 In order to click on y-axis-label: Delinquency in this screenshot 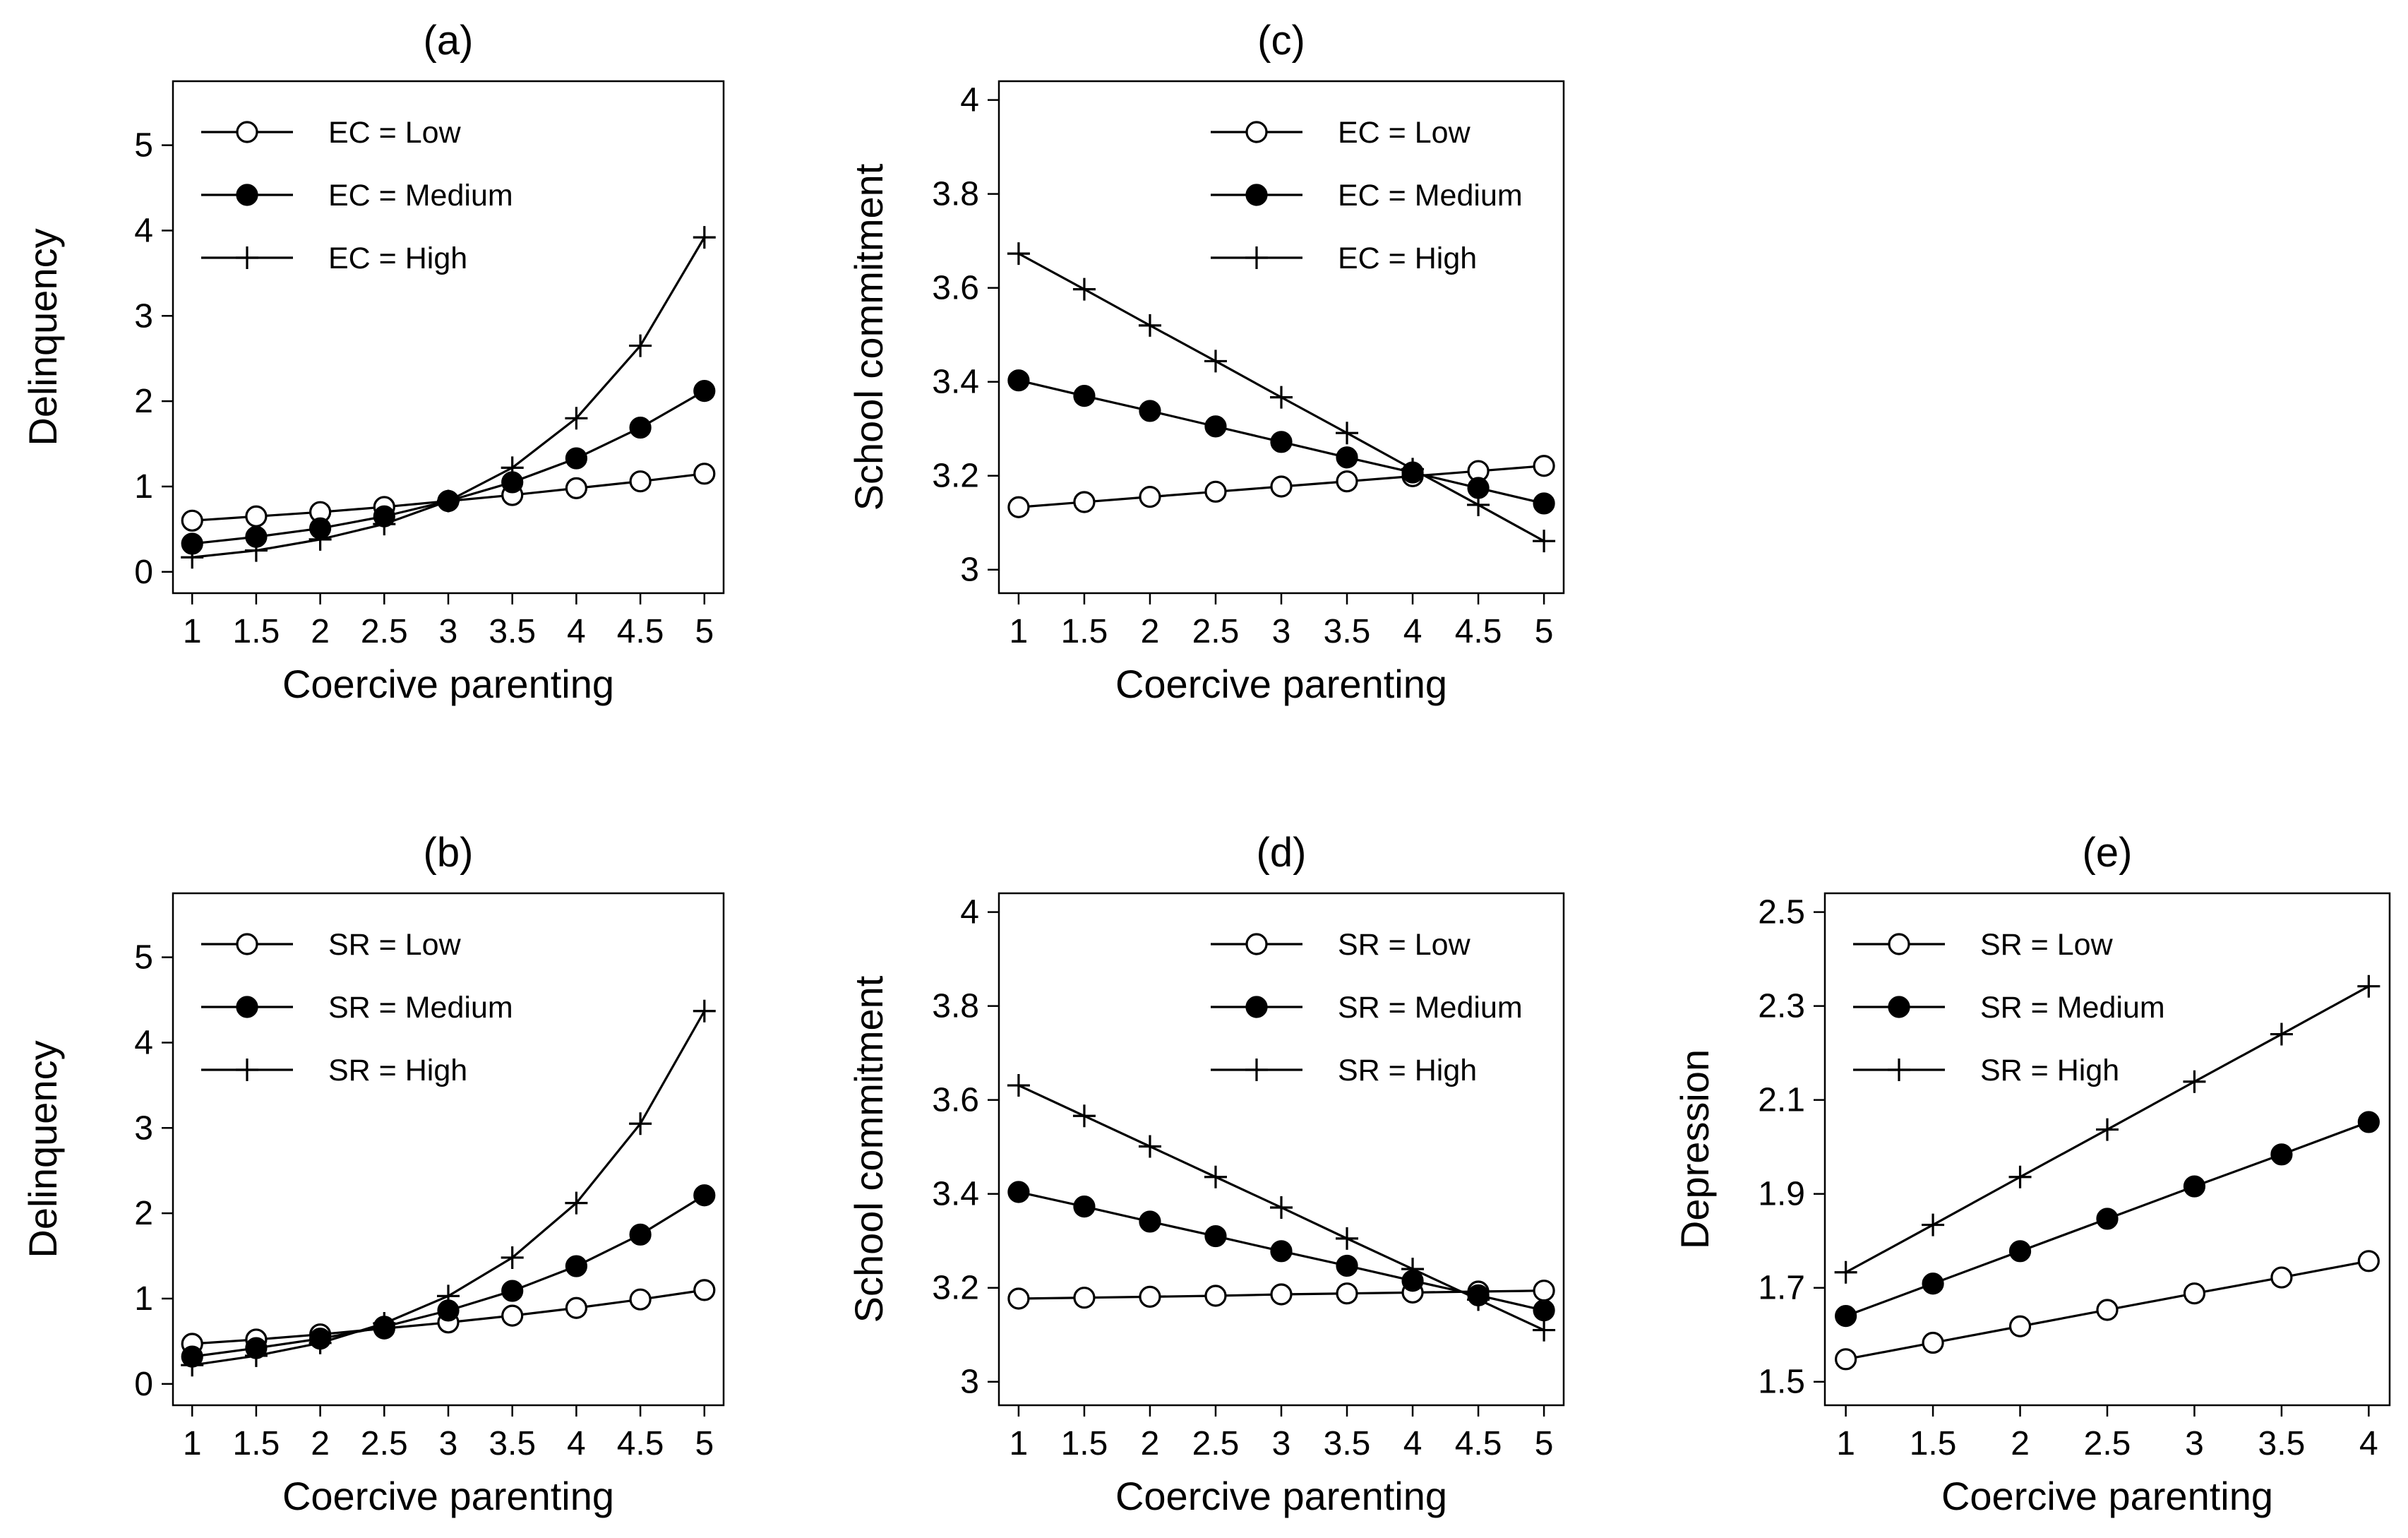, I will do `click(43, 337)`.